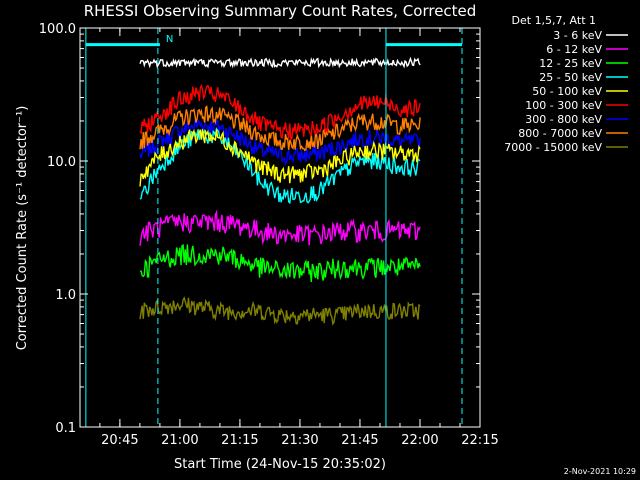 Image resolution: width=640 pixels, height=480 pixels. I want to click on legend-entry-label: 7000 - 15000 keV, so click(553, 147).